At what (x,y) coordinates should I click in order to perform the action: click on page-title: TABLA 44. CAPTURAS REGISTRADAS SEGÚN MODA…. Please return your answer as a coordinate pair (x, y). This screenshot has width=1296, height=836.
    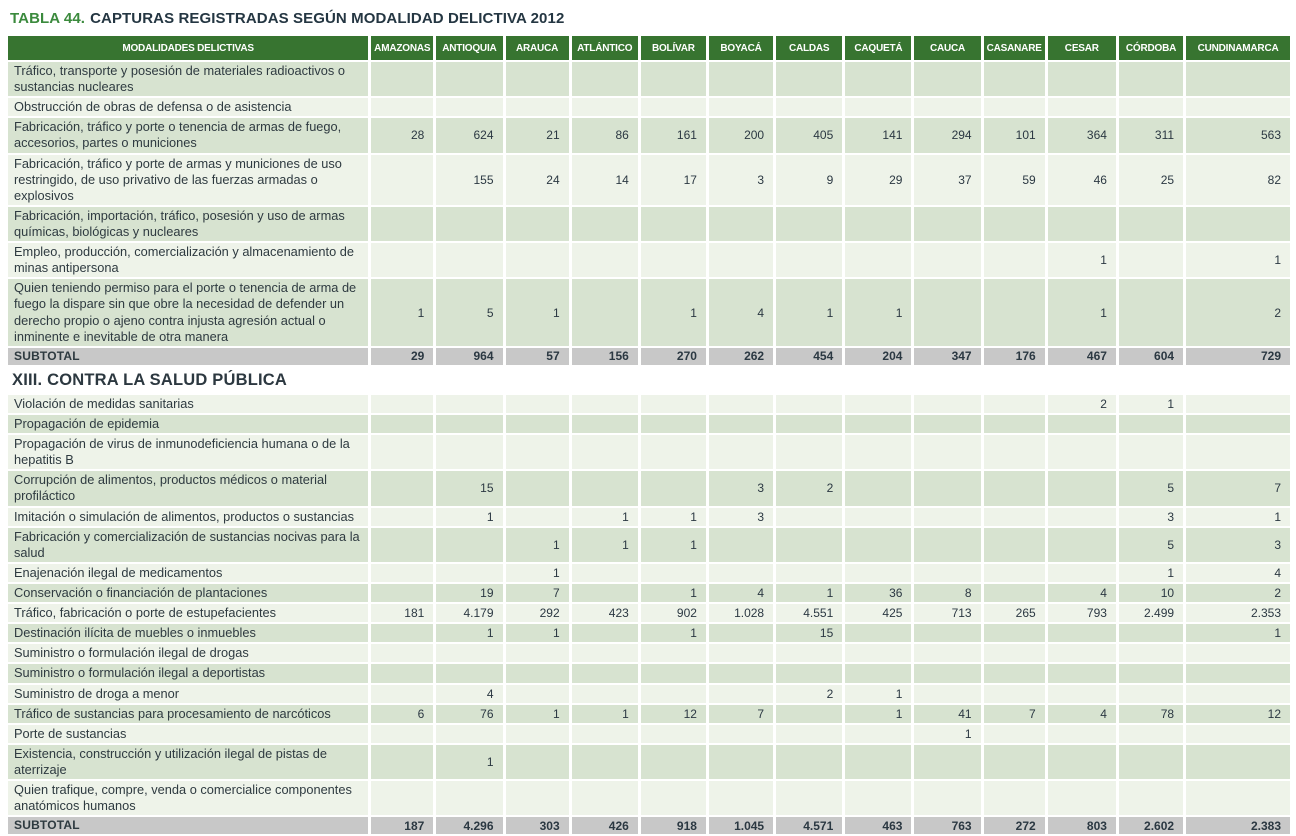
    Looking at the image, I should click on (649, 18).